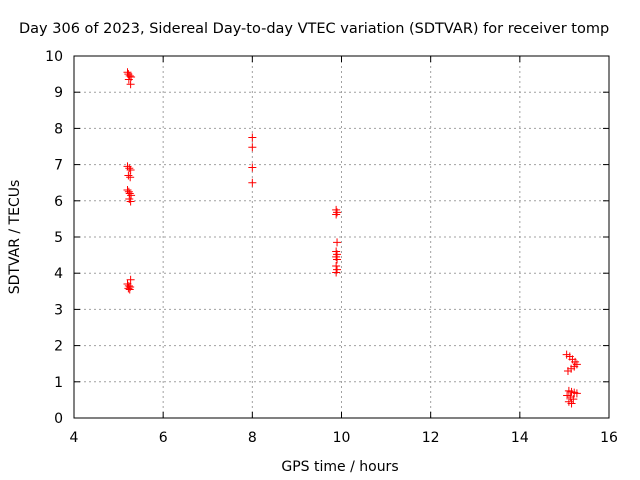 Image resolution: width=640 pixels, height=480 pixels. I want to click on x-tick-label: 8, so click(252, 438).